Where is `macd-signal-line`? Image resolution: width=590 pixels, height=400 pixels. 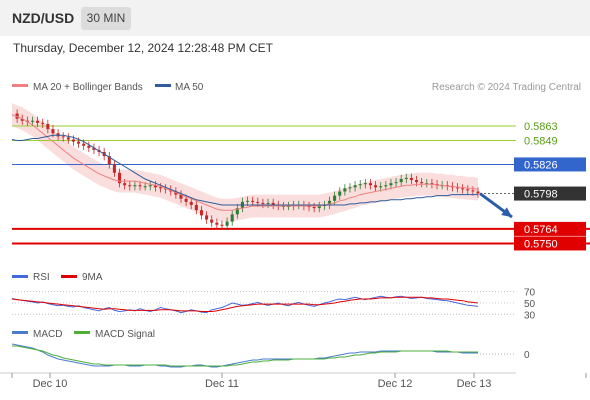
macd-signal-line is located at coordinates (245, 356).